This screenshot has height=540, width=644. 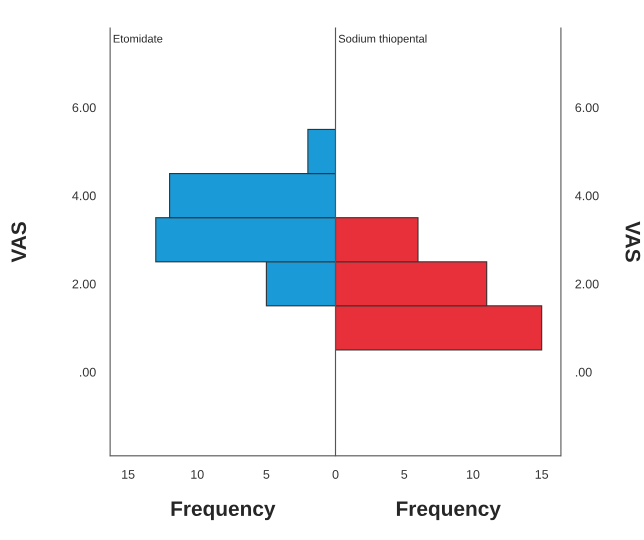 What do you see at coordinates (382, 39) in the screenshot?
I see `text: Sodium thiopental` at bounding box center [382, 39].